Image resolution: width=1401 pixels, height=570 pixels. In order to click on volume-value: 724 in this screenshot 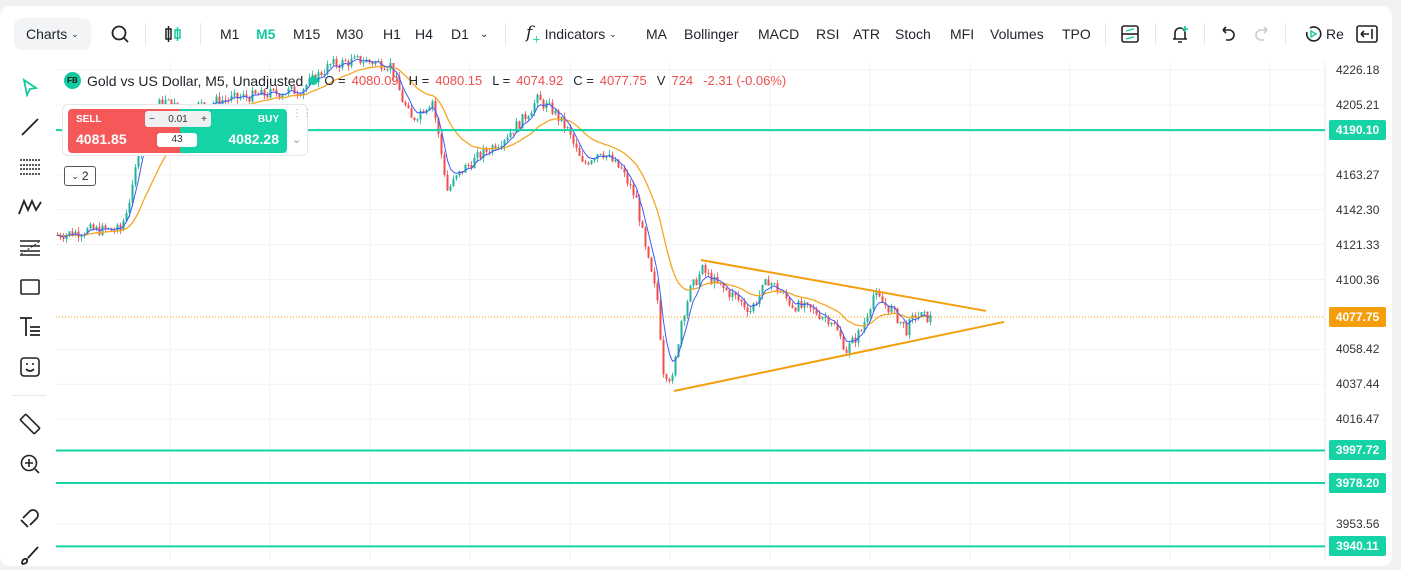, I will do `click(682, 80)`.